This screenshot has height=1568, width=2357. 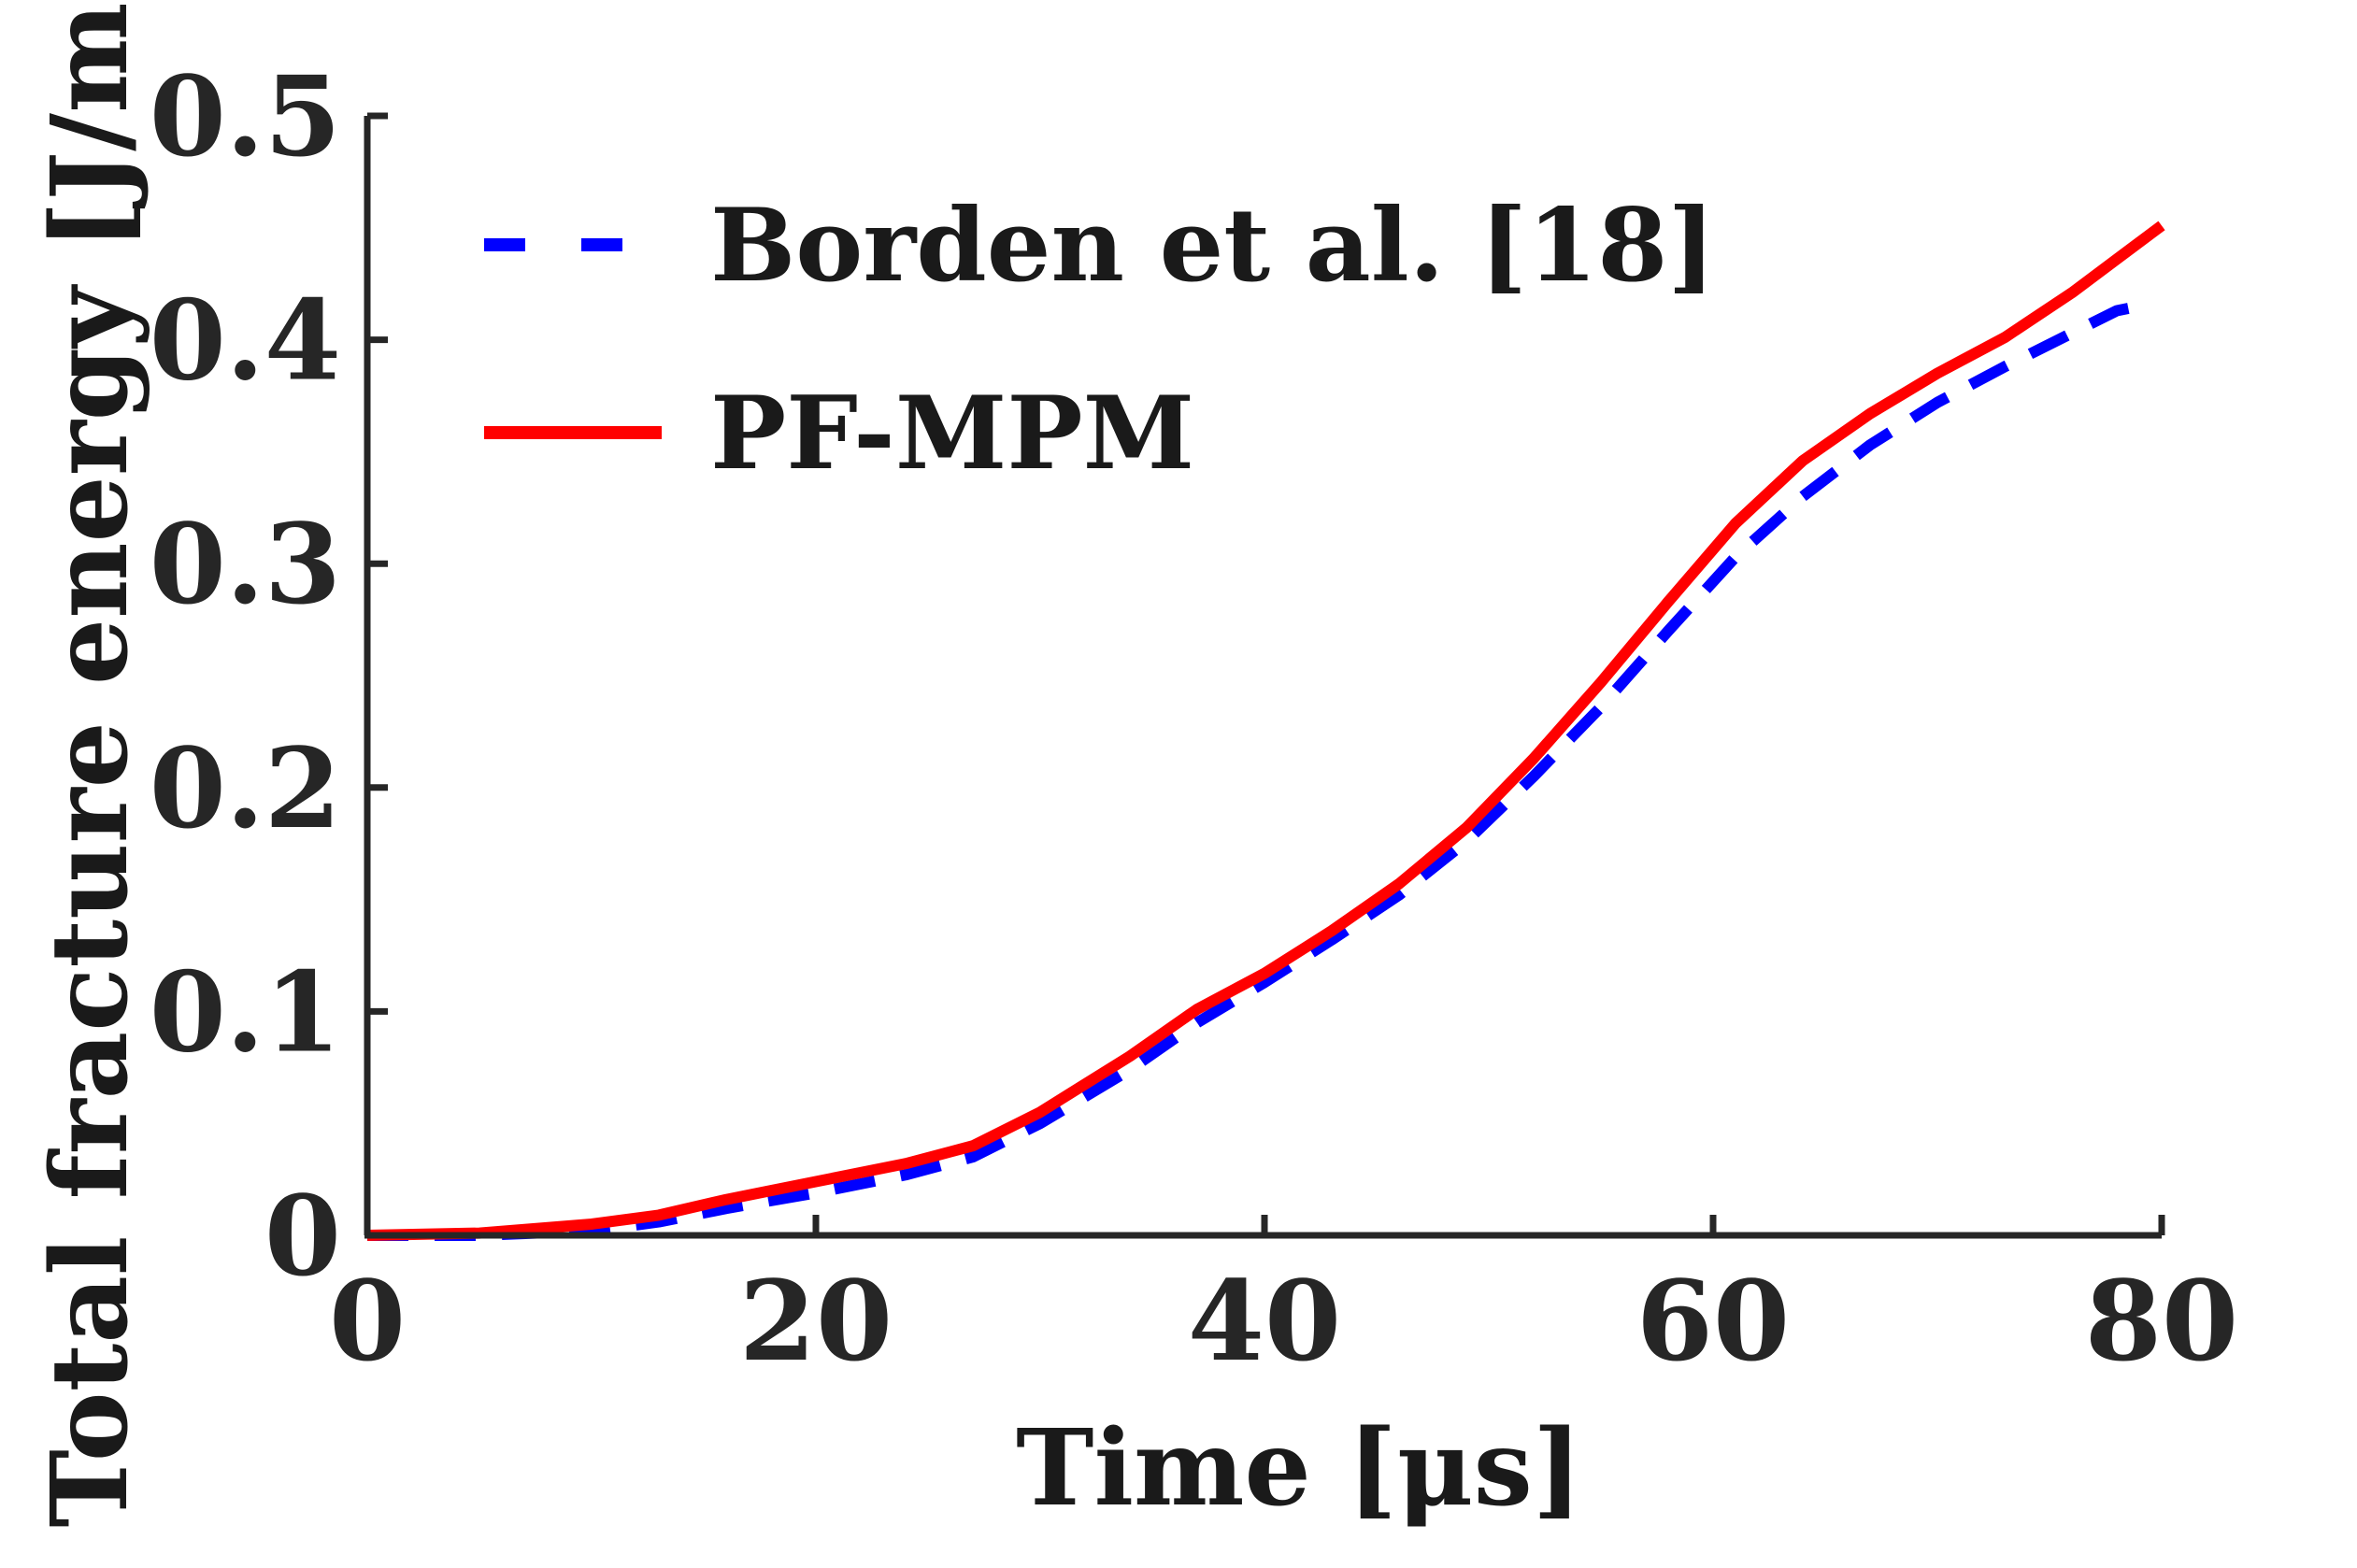 What do you see at coordinates (245, 1012) in the screenshot?
I see `y-tick-label: 0.1` at bounding box center [245, 1012].